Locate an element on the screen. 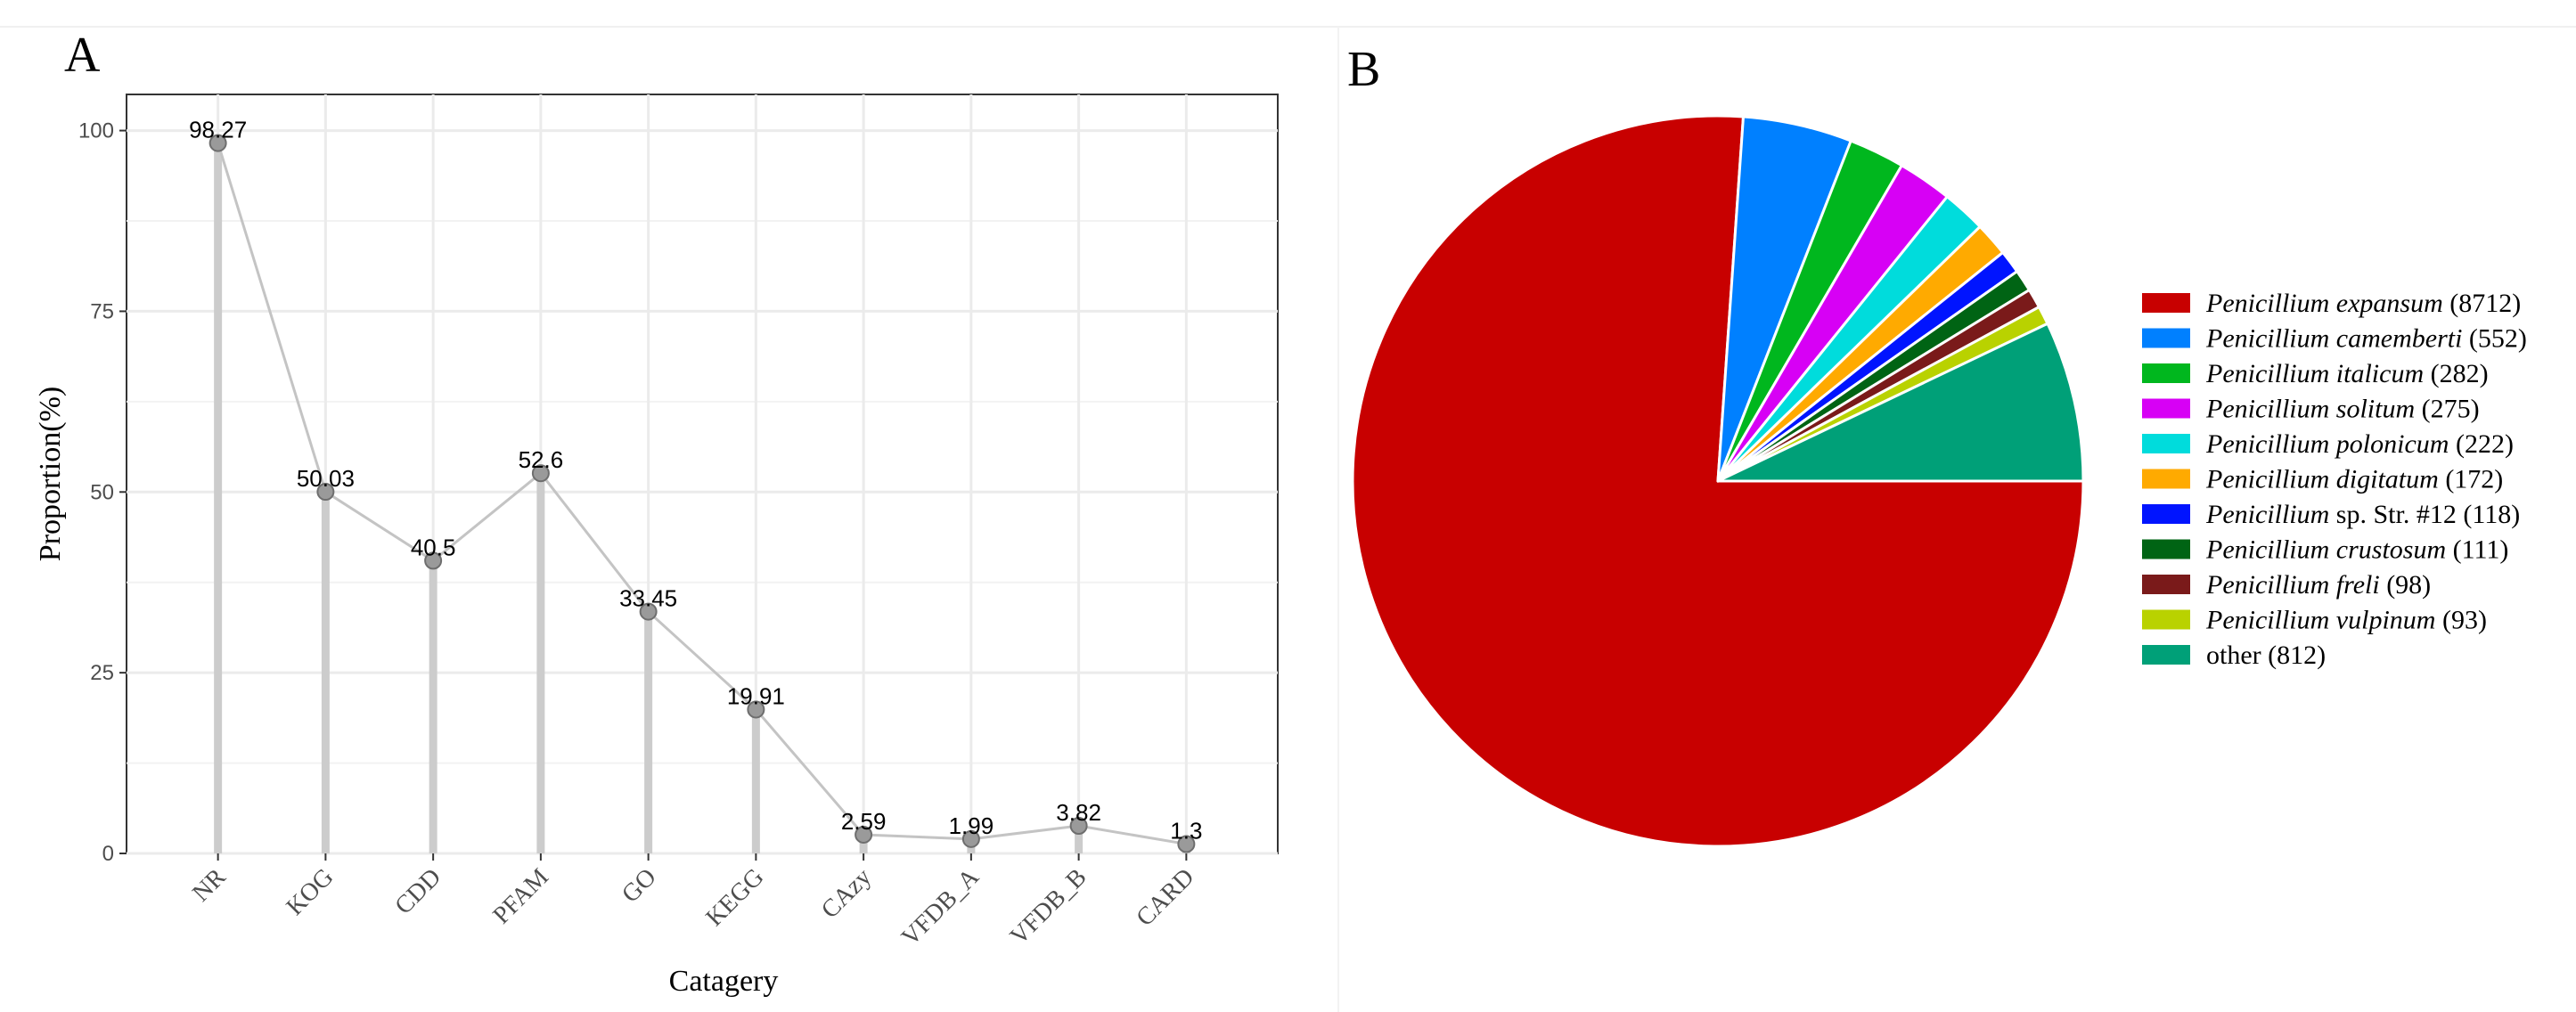  x-tick-label: CARD is located at coordinates (1165, 897).